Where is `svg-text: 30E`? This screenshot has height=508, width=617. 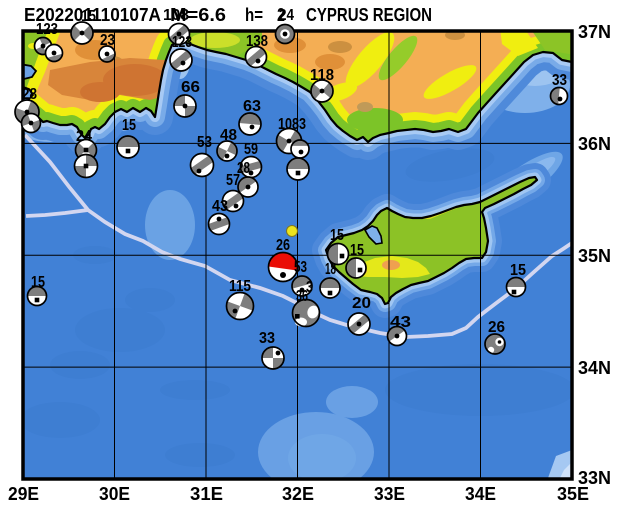
svg-text: 30E is located at coordinates (114, 494).